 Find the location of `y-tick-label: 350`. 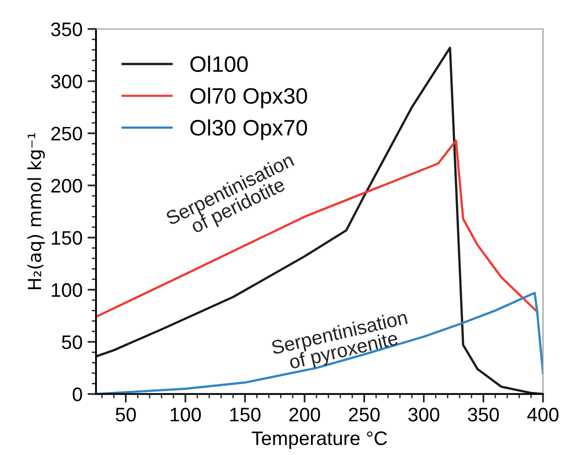

y-tick-label: 350 is located at coordinates (66, 29).